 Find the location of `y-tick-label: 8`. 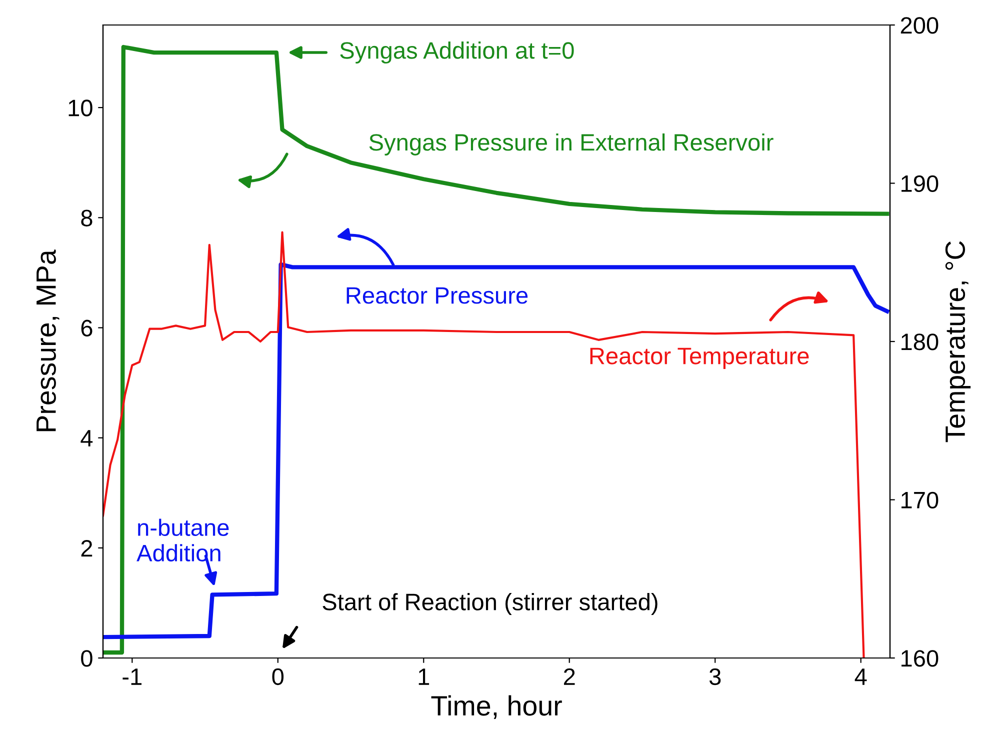

y-tick-label: 8 is located at coordinates (86, 218).